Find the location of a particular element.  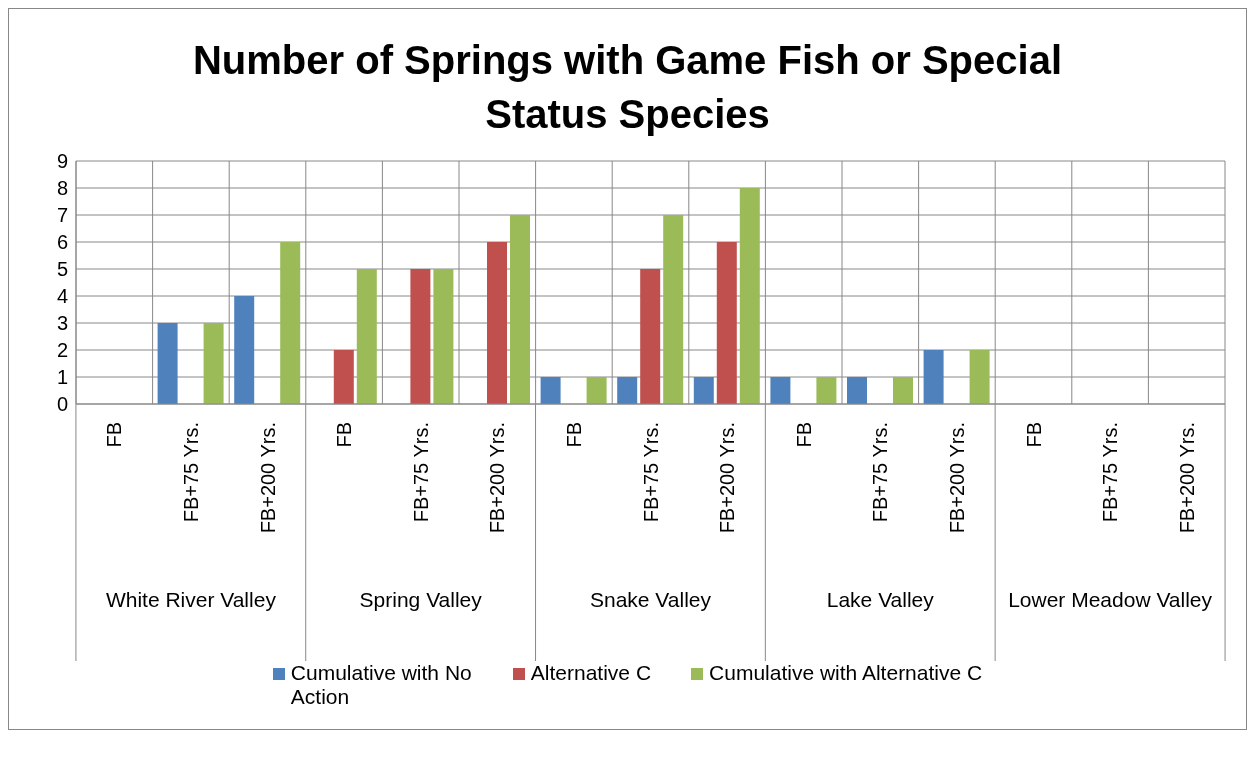

y-tick-label: 1 is located at coordinates (62, 377).